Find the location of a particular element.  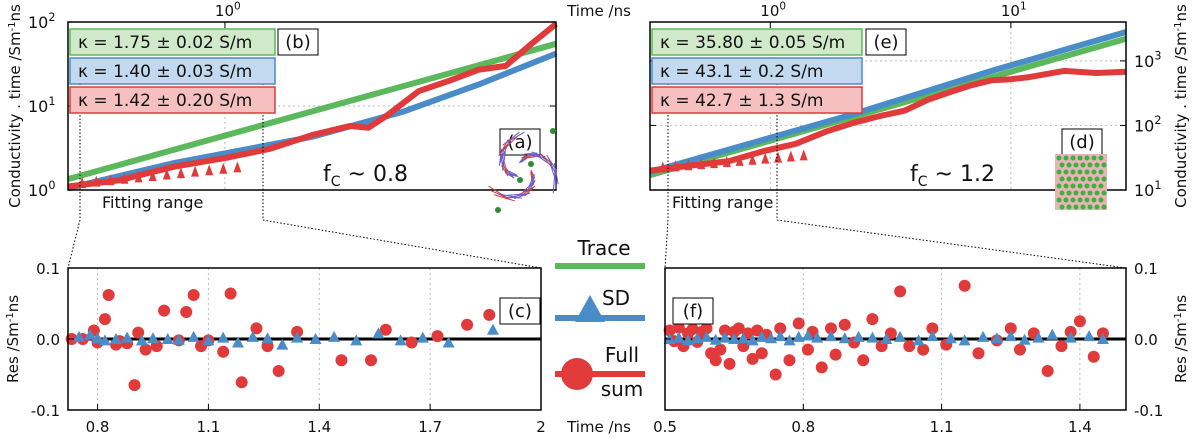

legend-marker-sd is located at coordinates (590, 308).